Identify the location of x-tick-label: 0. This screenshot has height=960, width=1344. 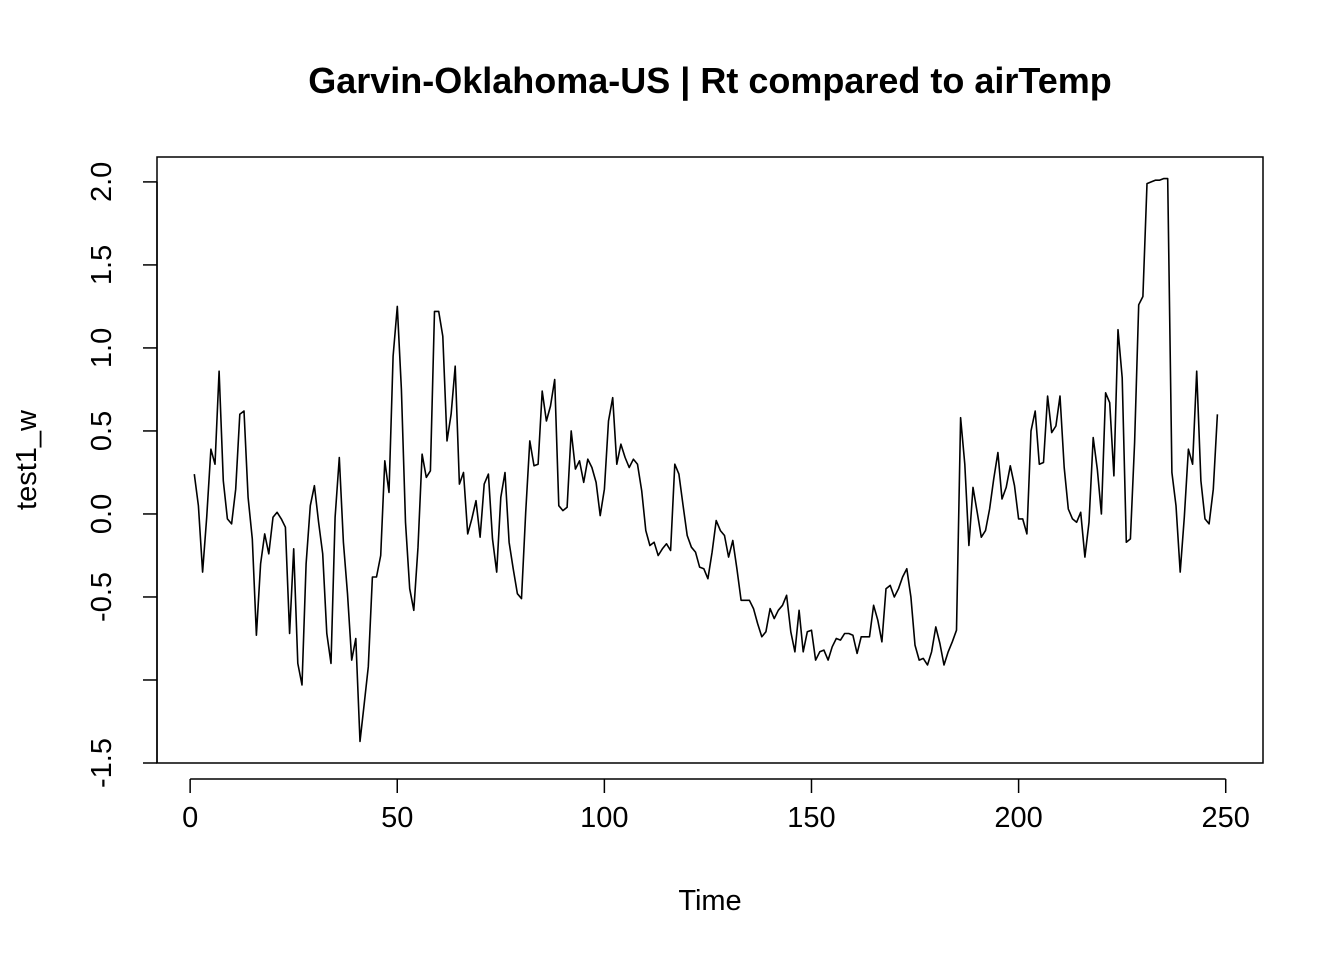
(190, 818).